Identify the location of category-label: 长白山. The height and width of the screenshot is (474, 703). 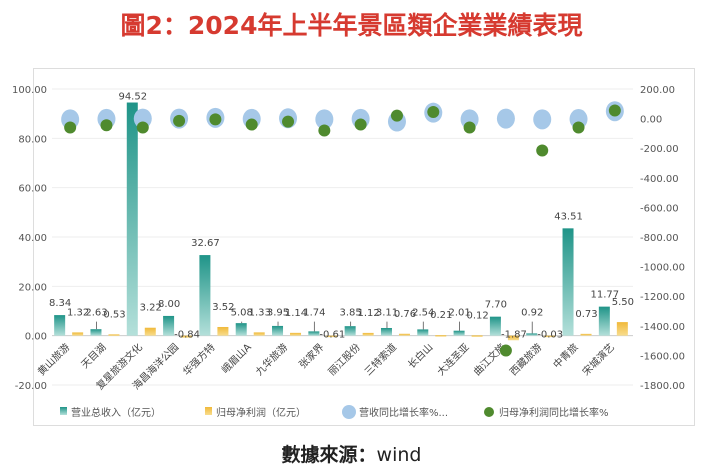
(420, 356).